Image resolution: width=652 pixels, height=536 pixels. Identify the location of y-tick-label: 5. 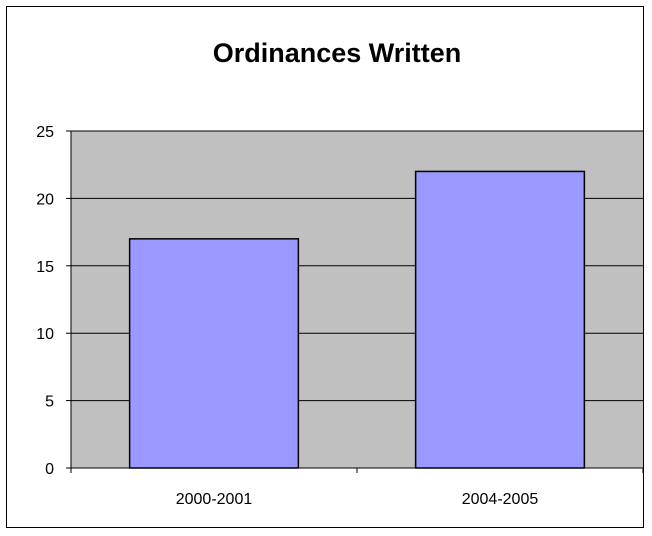
(49, 402).